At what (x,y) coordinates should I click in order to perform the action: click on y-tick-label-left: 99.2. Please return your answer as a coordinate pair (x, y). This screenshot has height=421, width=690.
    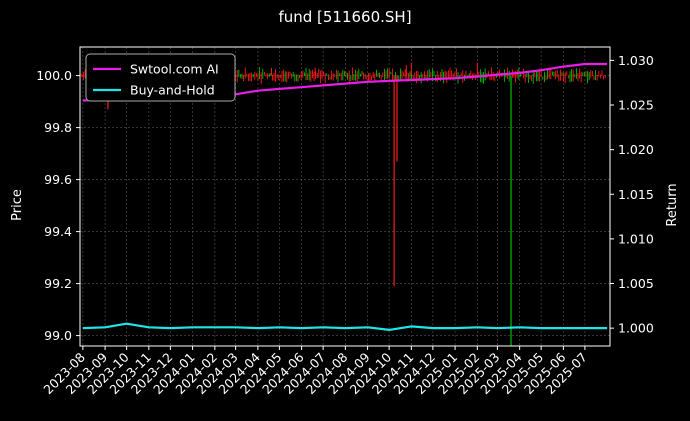
    Looking at the image, I should click on (58, 283).